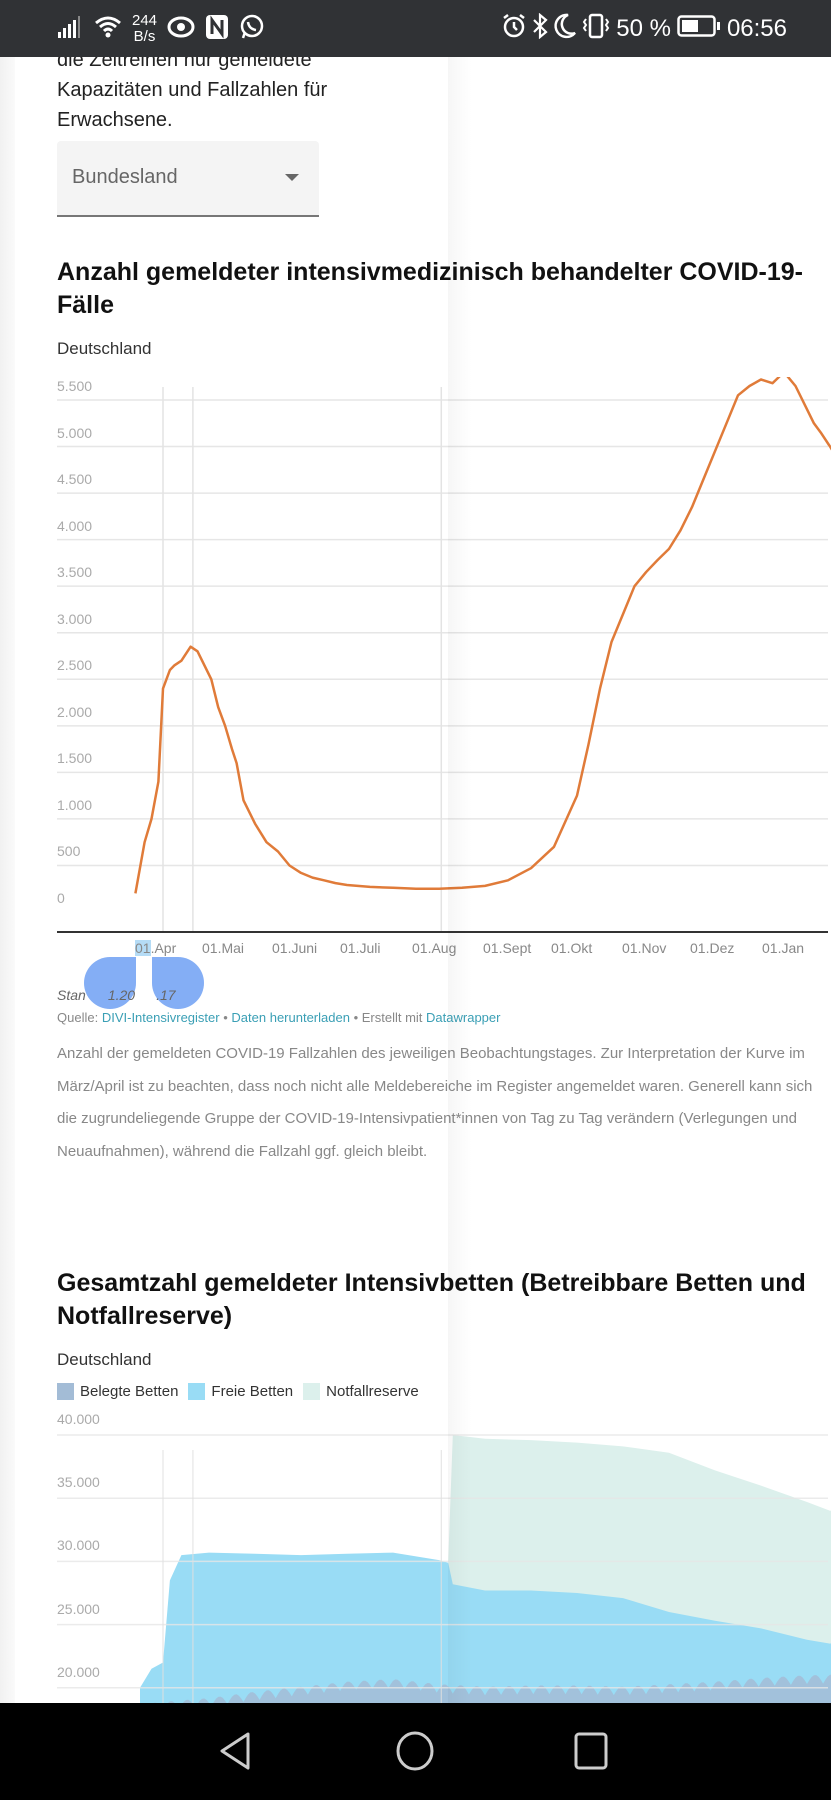 This screenshot has width=831, height=1800. I want to click on selected-text-highlight: 01, so click(143, 948).